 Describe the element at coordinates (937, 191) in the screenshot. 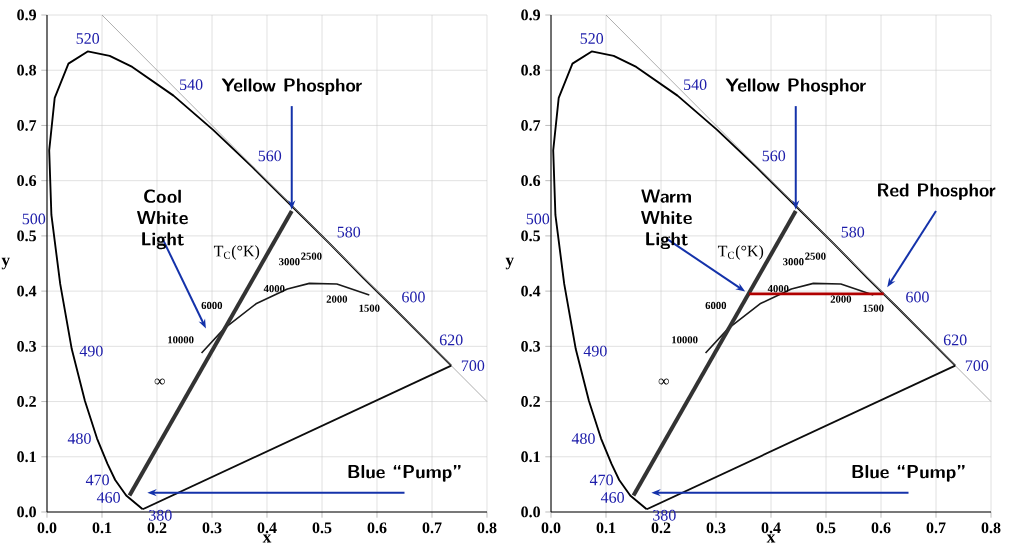

I see `annotation: Red Phosphor` at that location.